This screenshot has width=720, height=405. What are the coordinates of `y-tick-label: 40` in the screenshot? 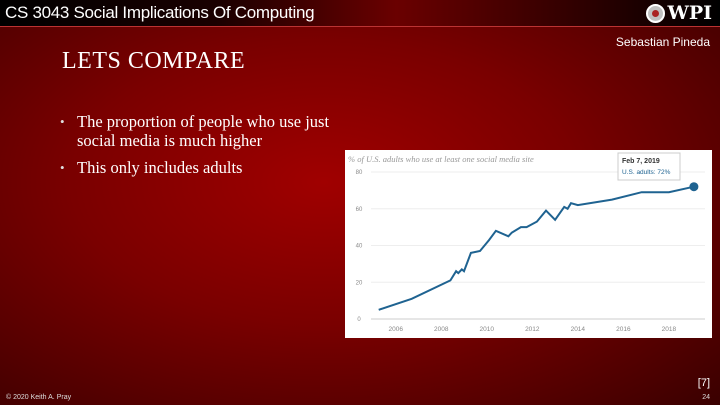 It's located at (359, 247).